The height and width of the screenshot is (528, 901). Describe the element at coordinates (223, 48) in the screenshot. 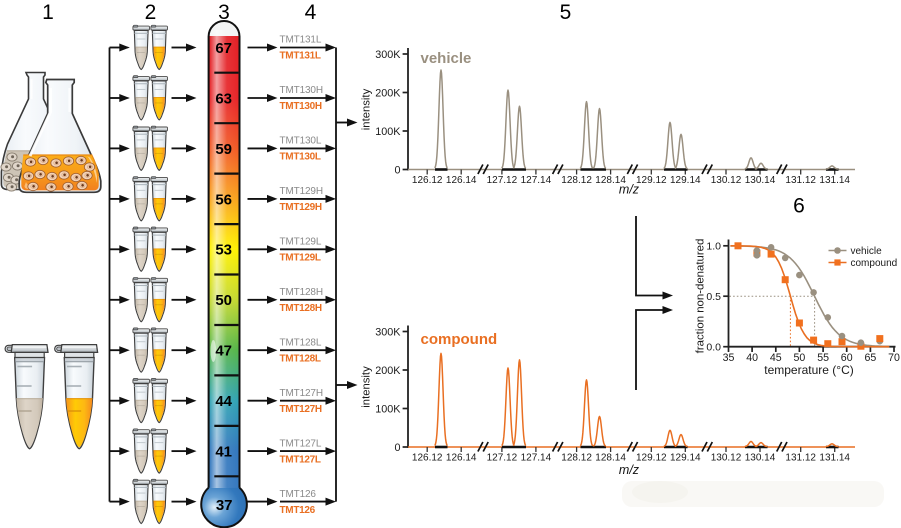

I see `svg-text: 67` at that location.